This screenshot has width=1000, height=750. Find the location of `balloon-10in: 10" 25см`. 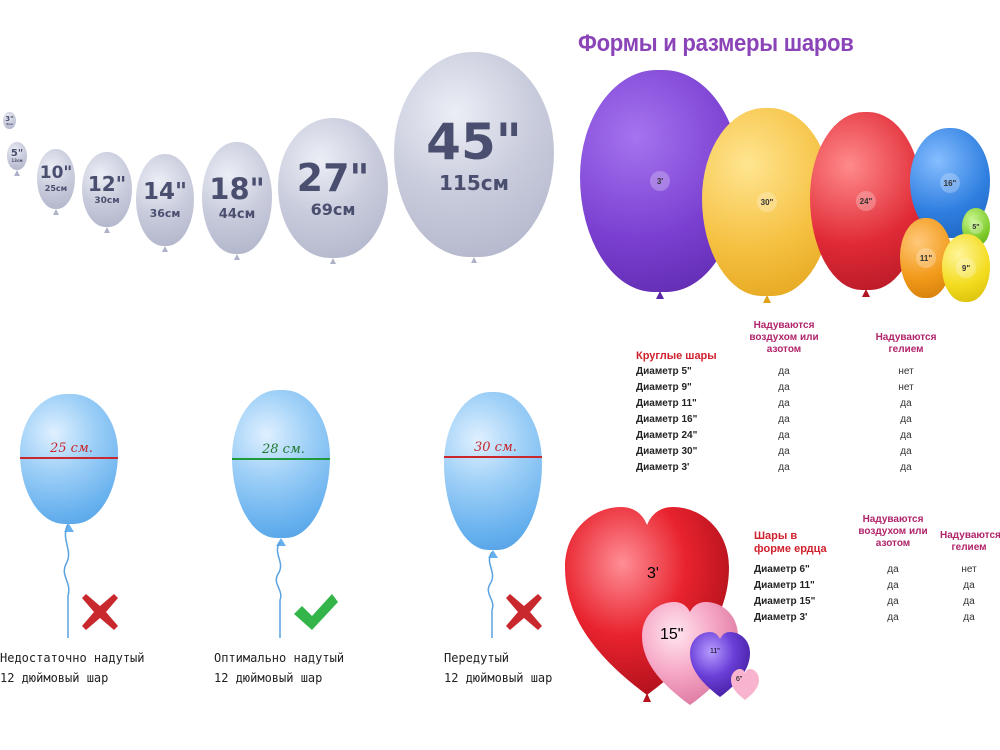

balloon-10in: 10" 25см is located at coordinates (56, 182).